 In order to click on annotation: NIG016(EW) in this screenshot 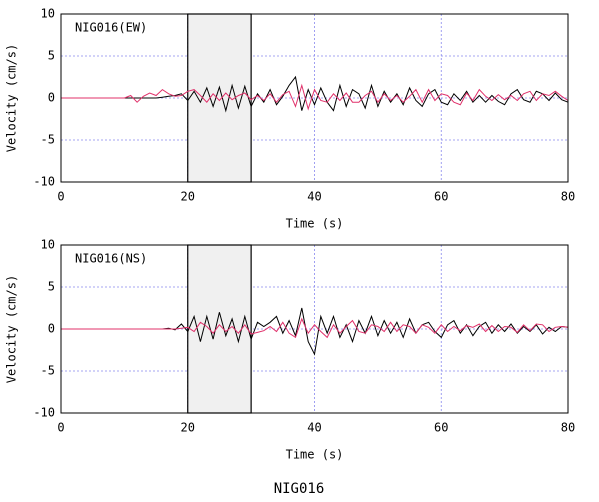, I will do `click(111, 28)`.